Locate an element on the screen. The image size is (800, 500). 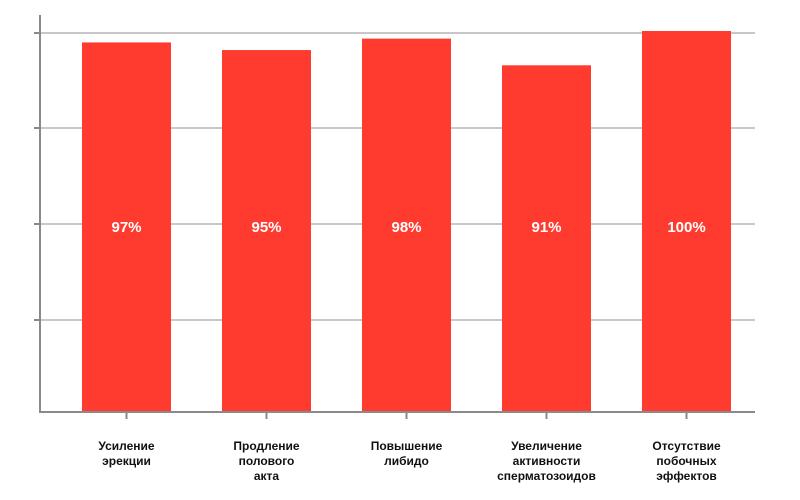
category-label-line: либидо is located at coordinates (406, 461).